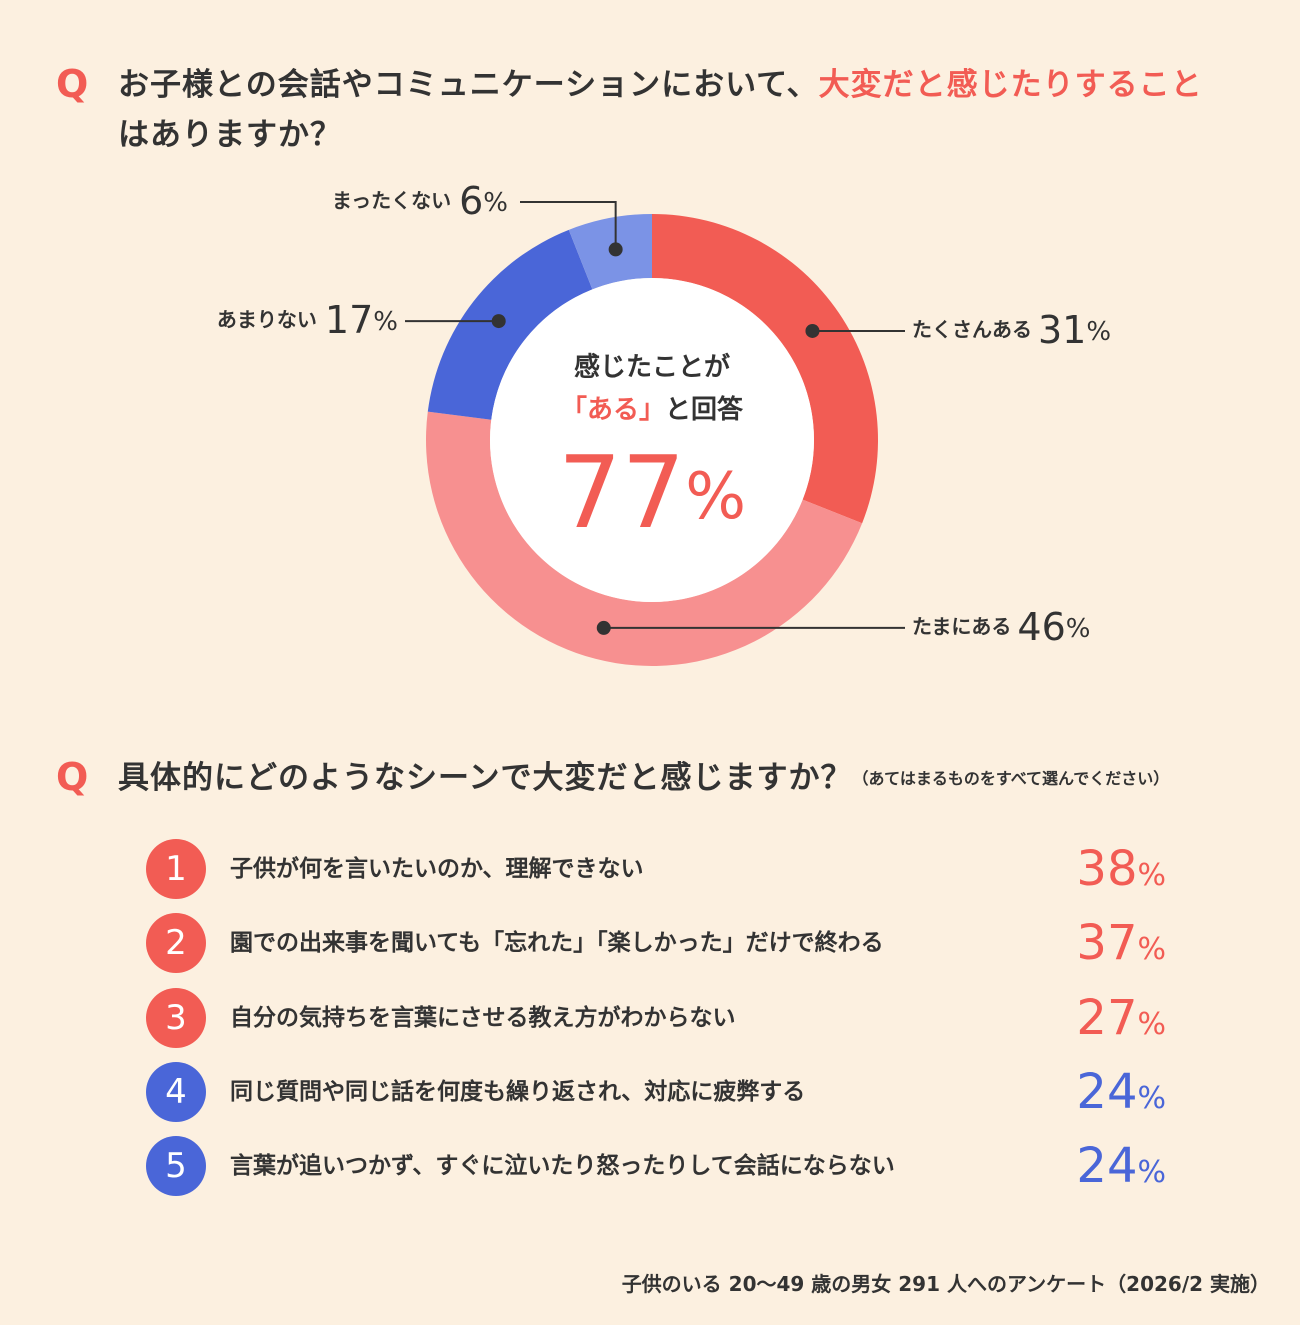  I want to click on center-highlight: 「ある」, so click(613, 409).